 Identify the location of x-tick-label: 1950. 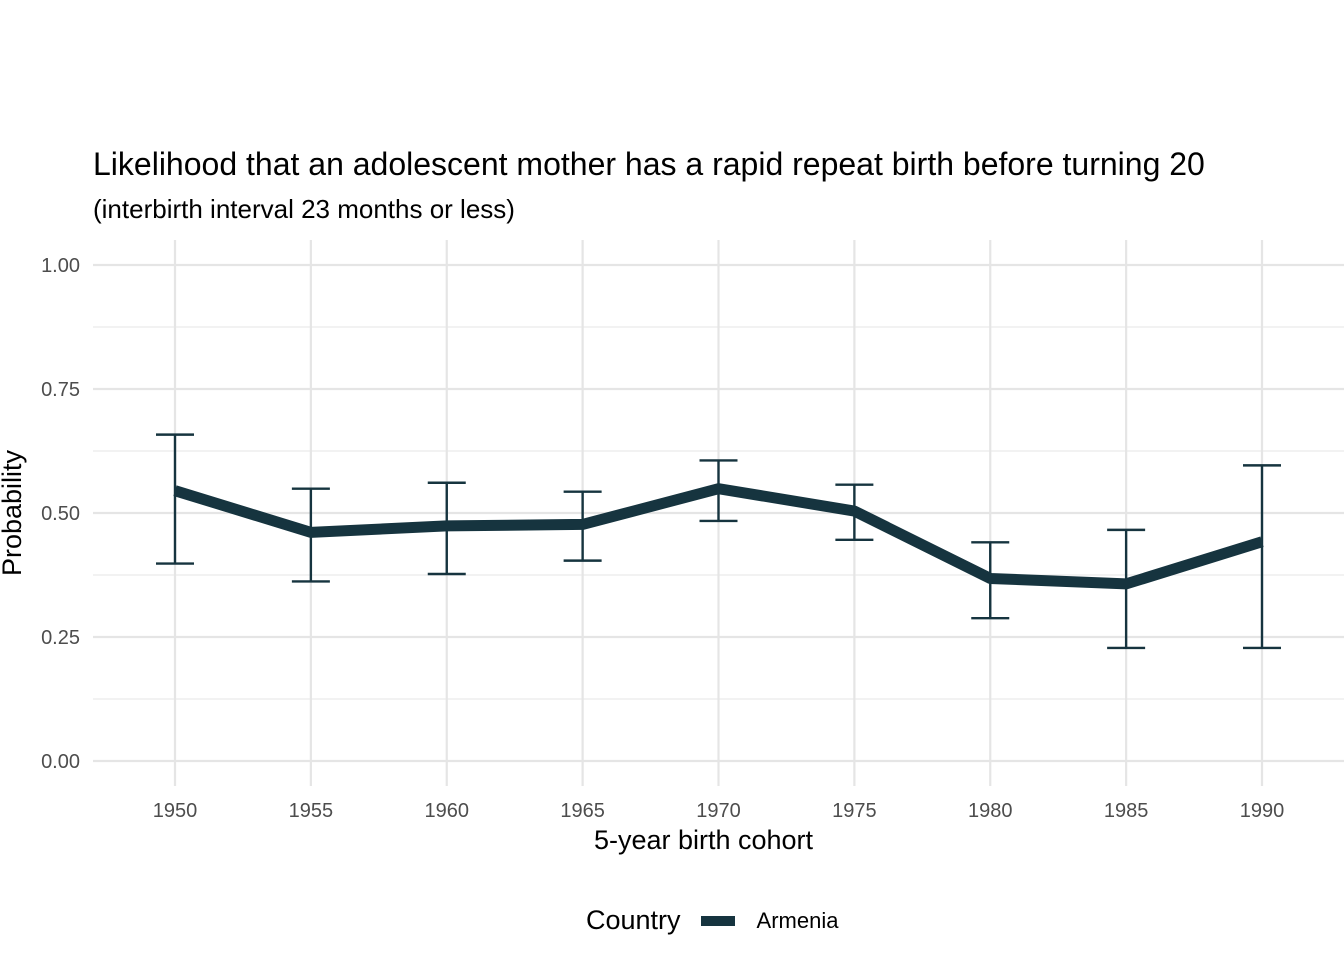
(175, 811).